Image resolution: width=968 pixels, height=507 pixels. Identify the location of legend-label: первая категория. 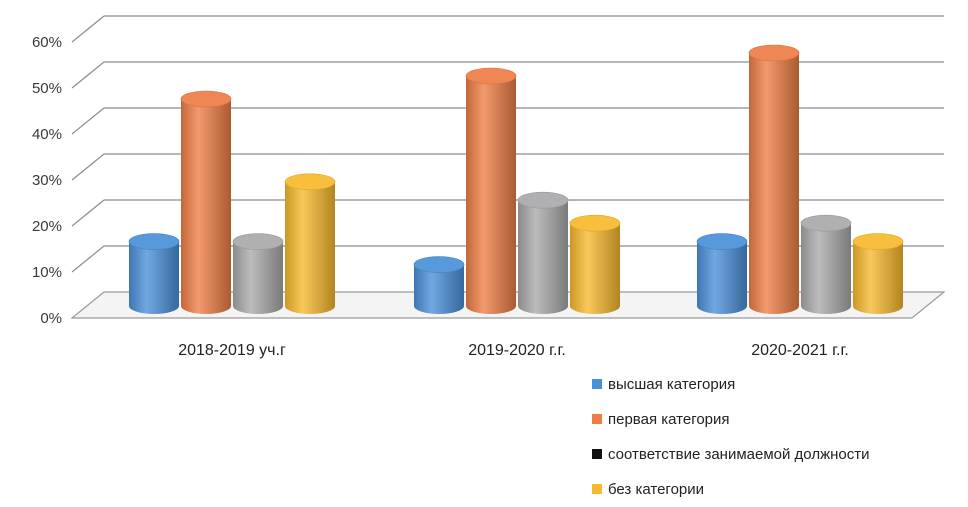
(669, 419).